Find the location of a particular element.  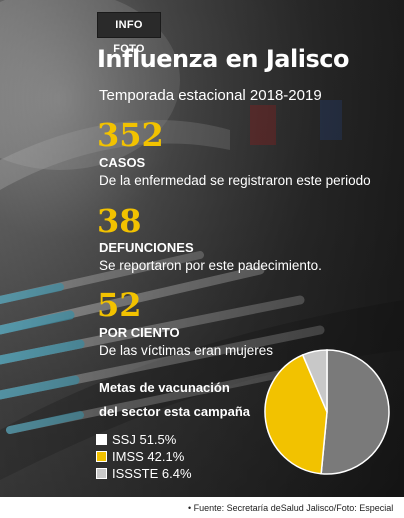

goals-line-2: del sector esta campaña is located at coordinates (175, 411).